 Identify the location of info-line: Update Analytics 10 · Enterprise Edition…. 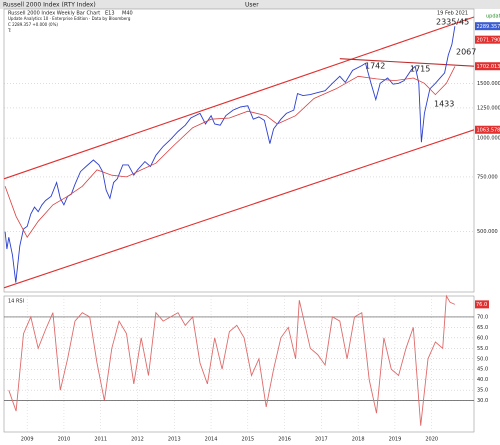
(69, 18).